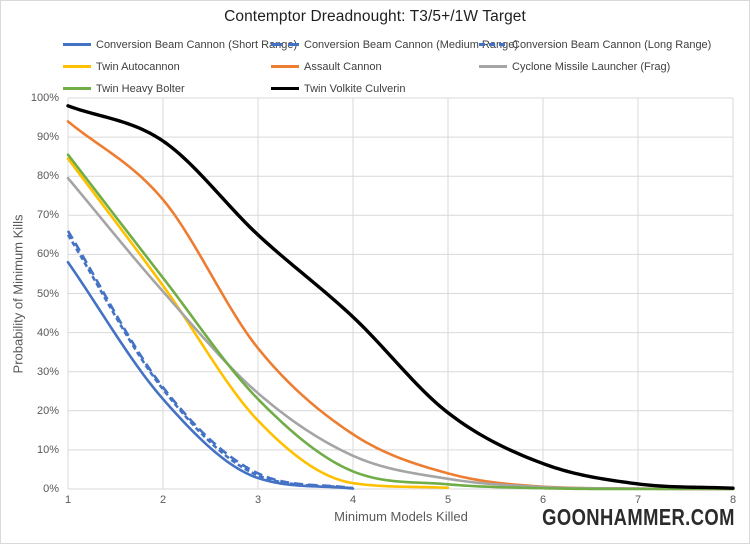 This screenshot has height=544, width=750. What do you see at coordinates (543, 500) in the screenshot?
I see `x-tick-label: 6` at bounding box center [543, 500].